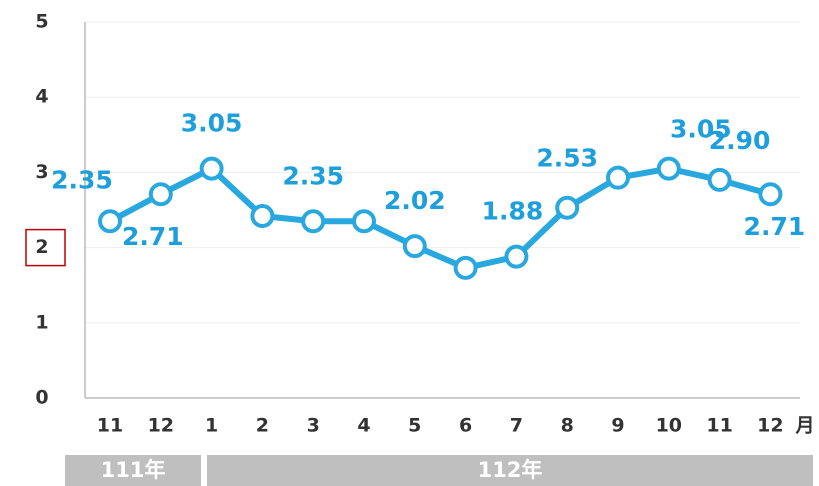  I want to click on y-tick-label: 4, so click(41, 97).